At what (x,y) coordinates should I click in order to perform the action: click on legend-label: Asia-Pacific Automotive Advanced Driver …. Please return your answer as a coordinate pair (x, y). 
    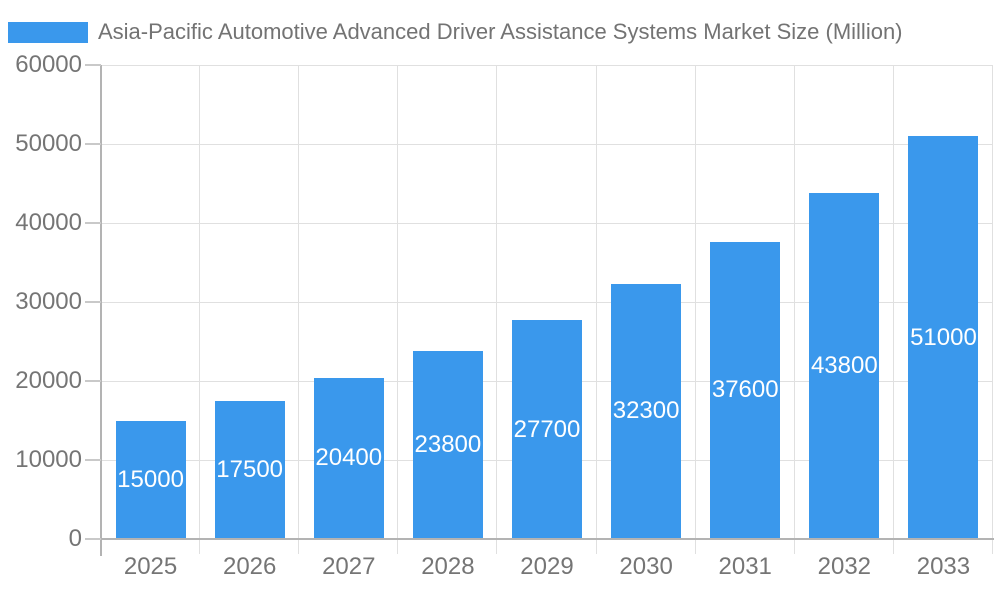
    Looking at the image, I should click on (500, 31).